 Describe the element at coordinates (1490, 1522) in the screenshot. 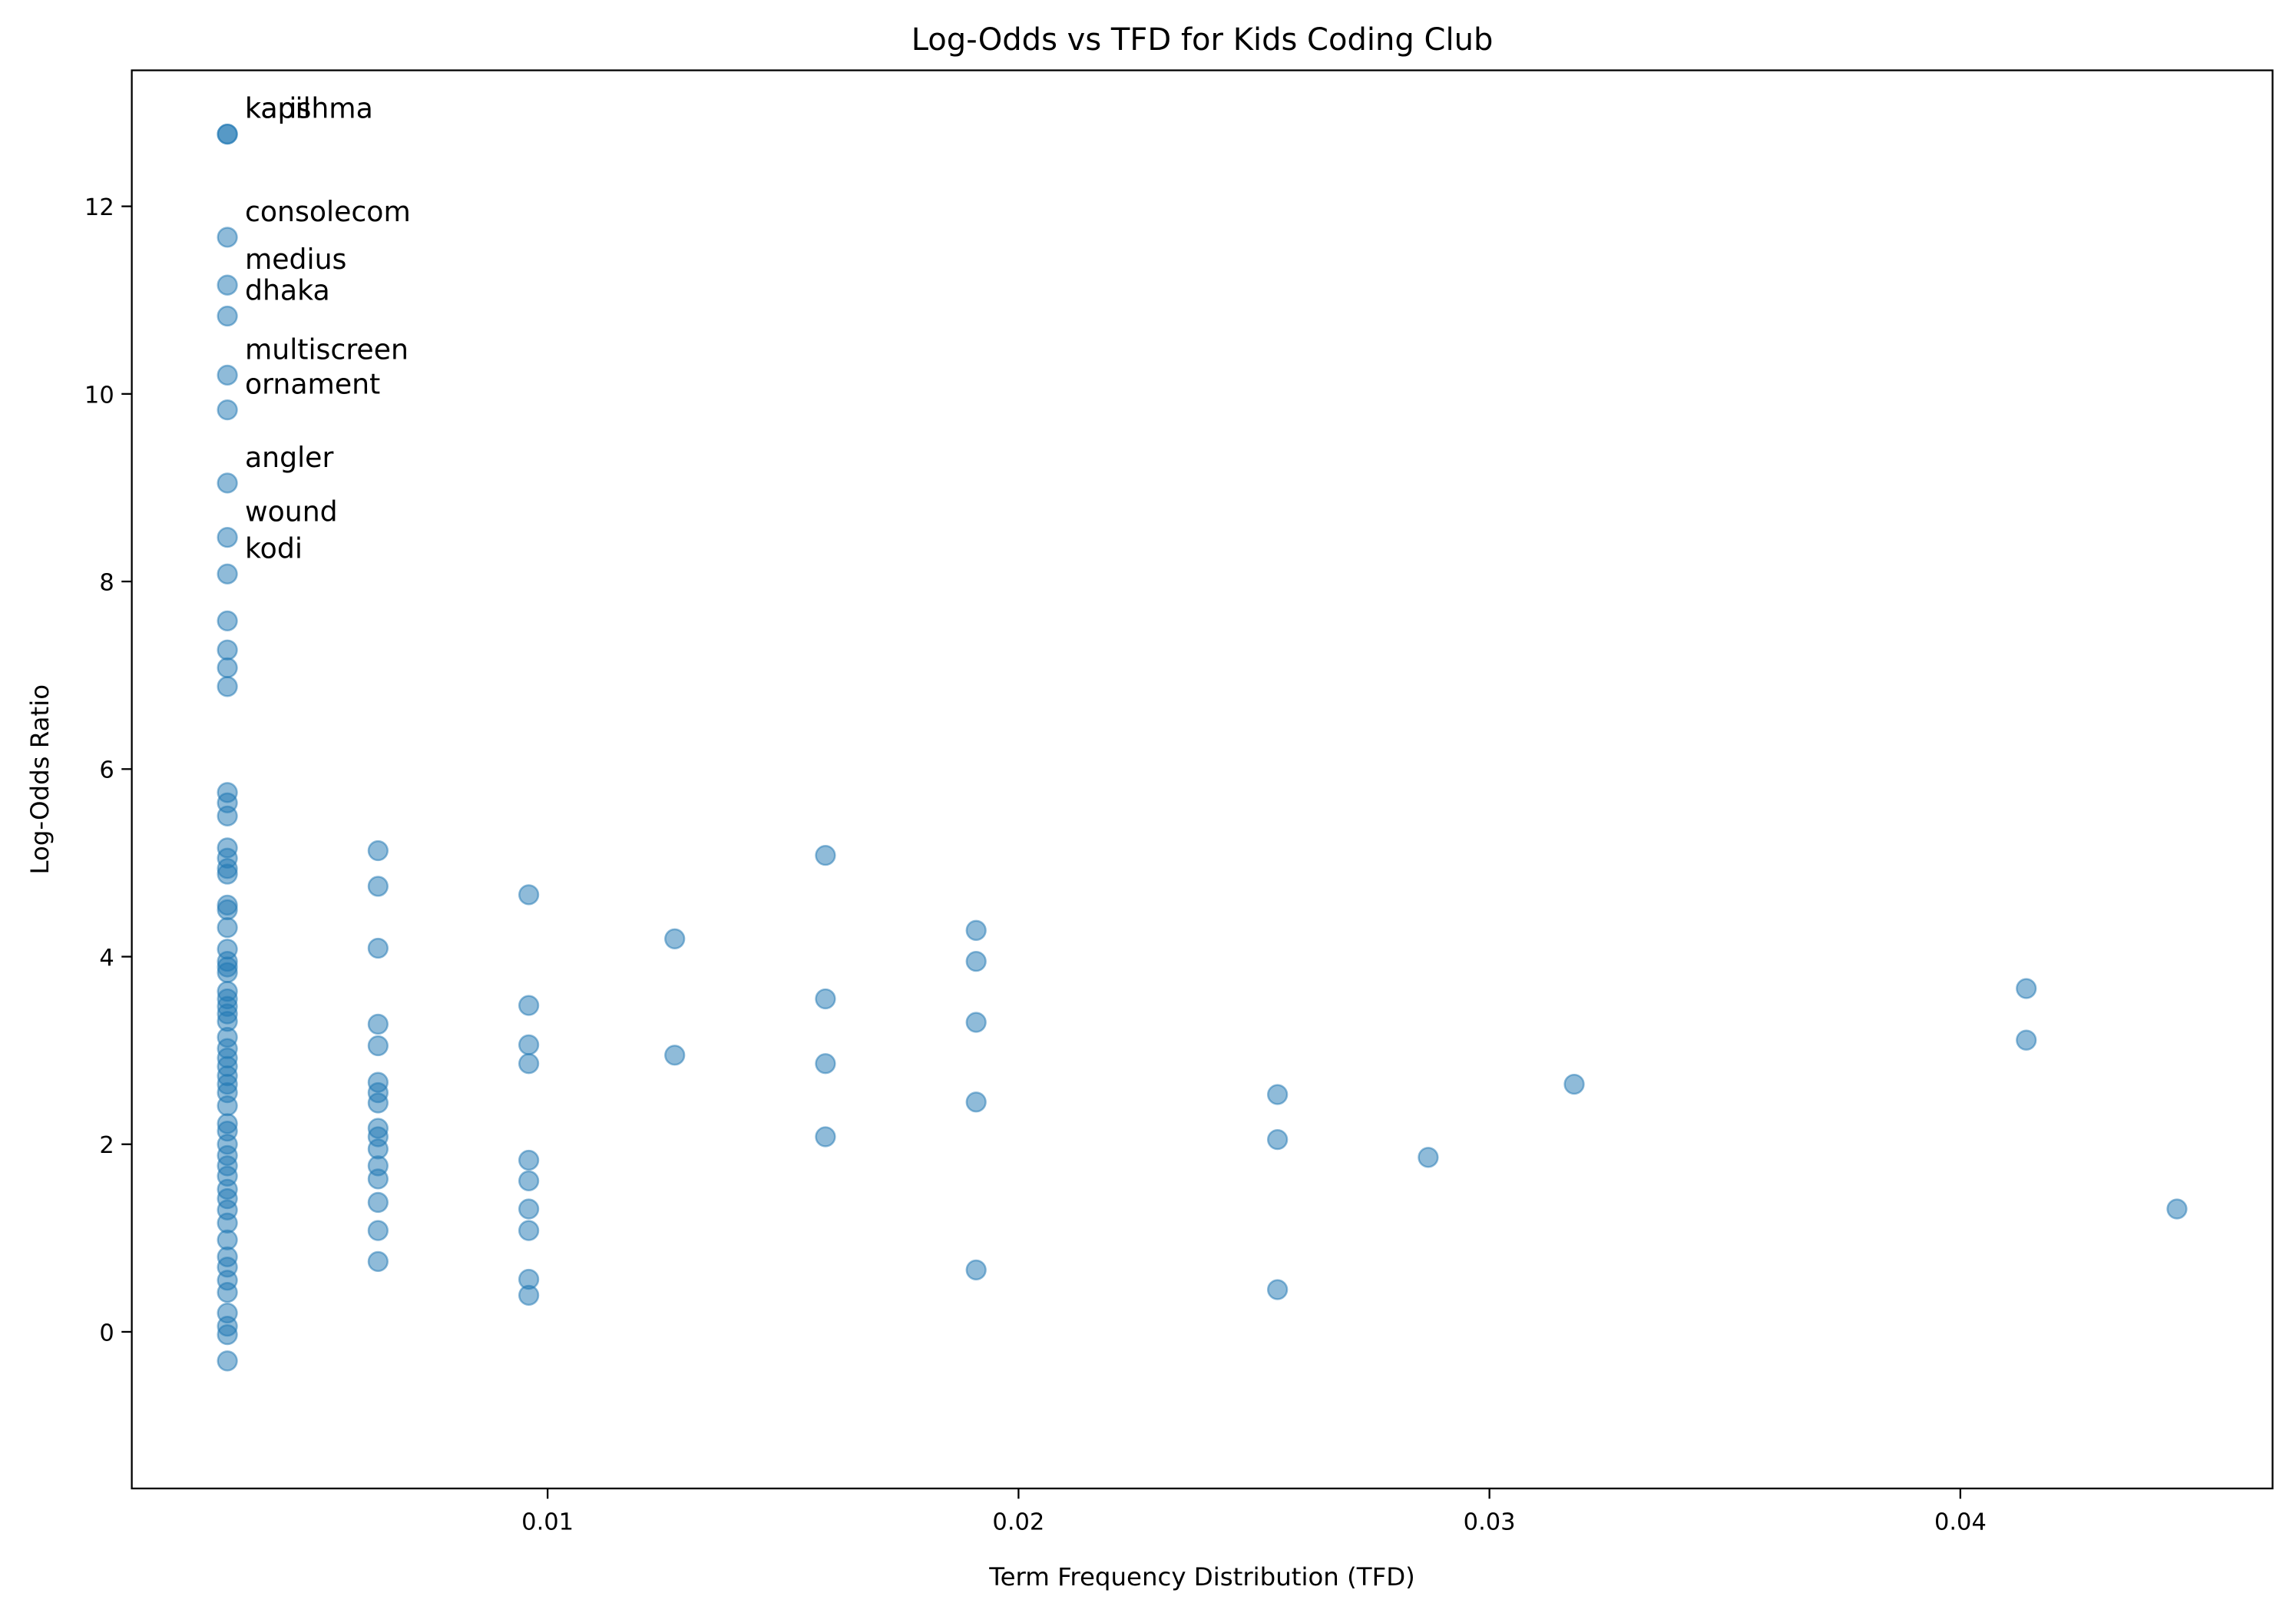

I see `x-tick-label: 0.03` at that location.